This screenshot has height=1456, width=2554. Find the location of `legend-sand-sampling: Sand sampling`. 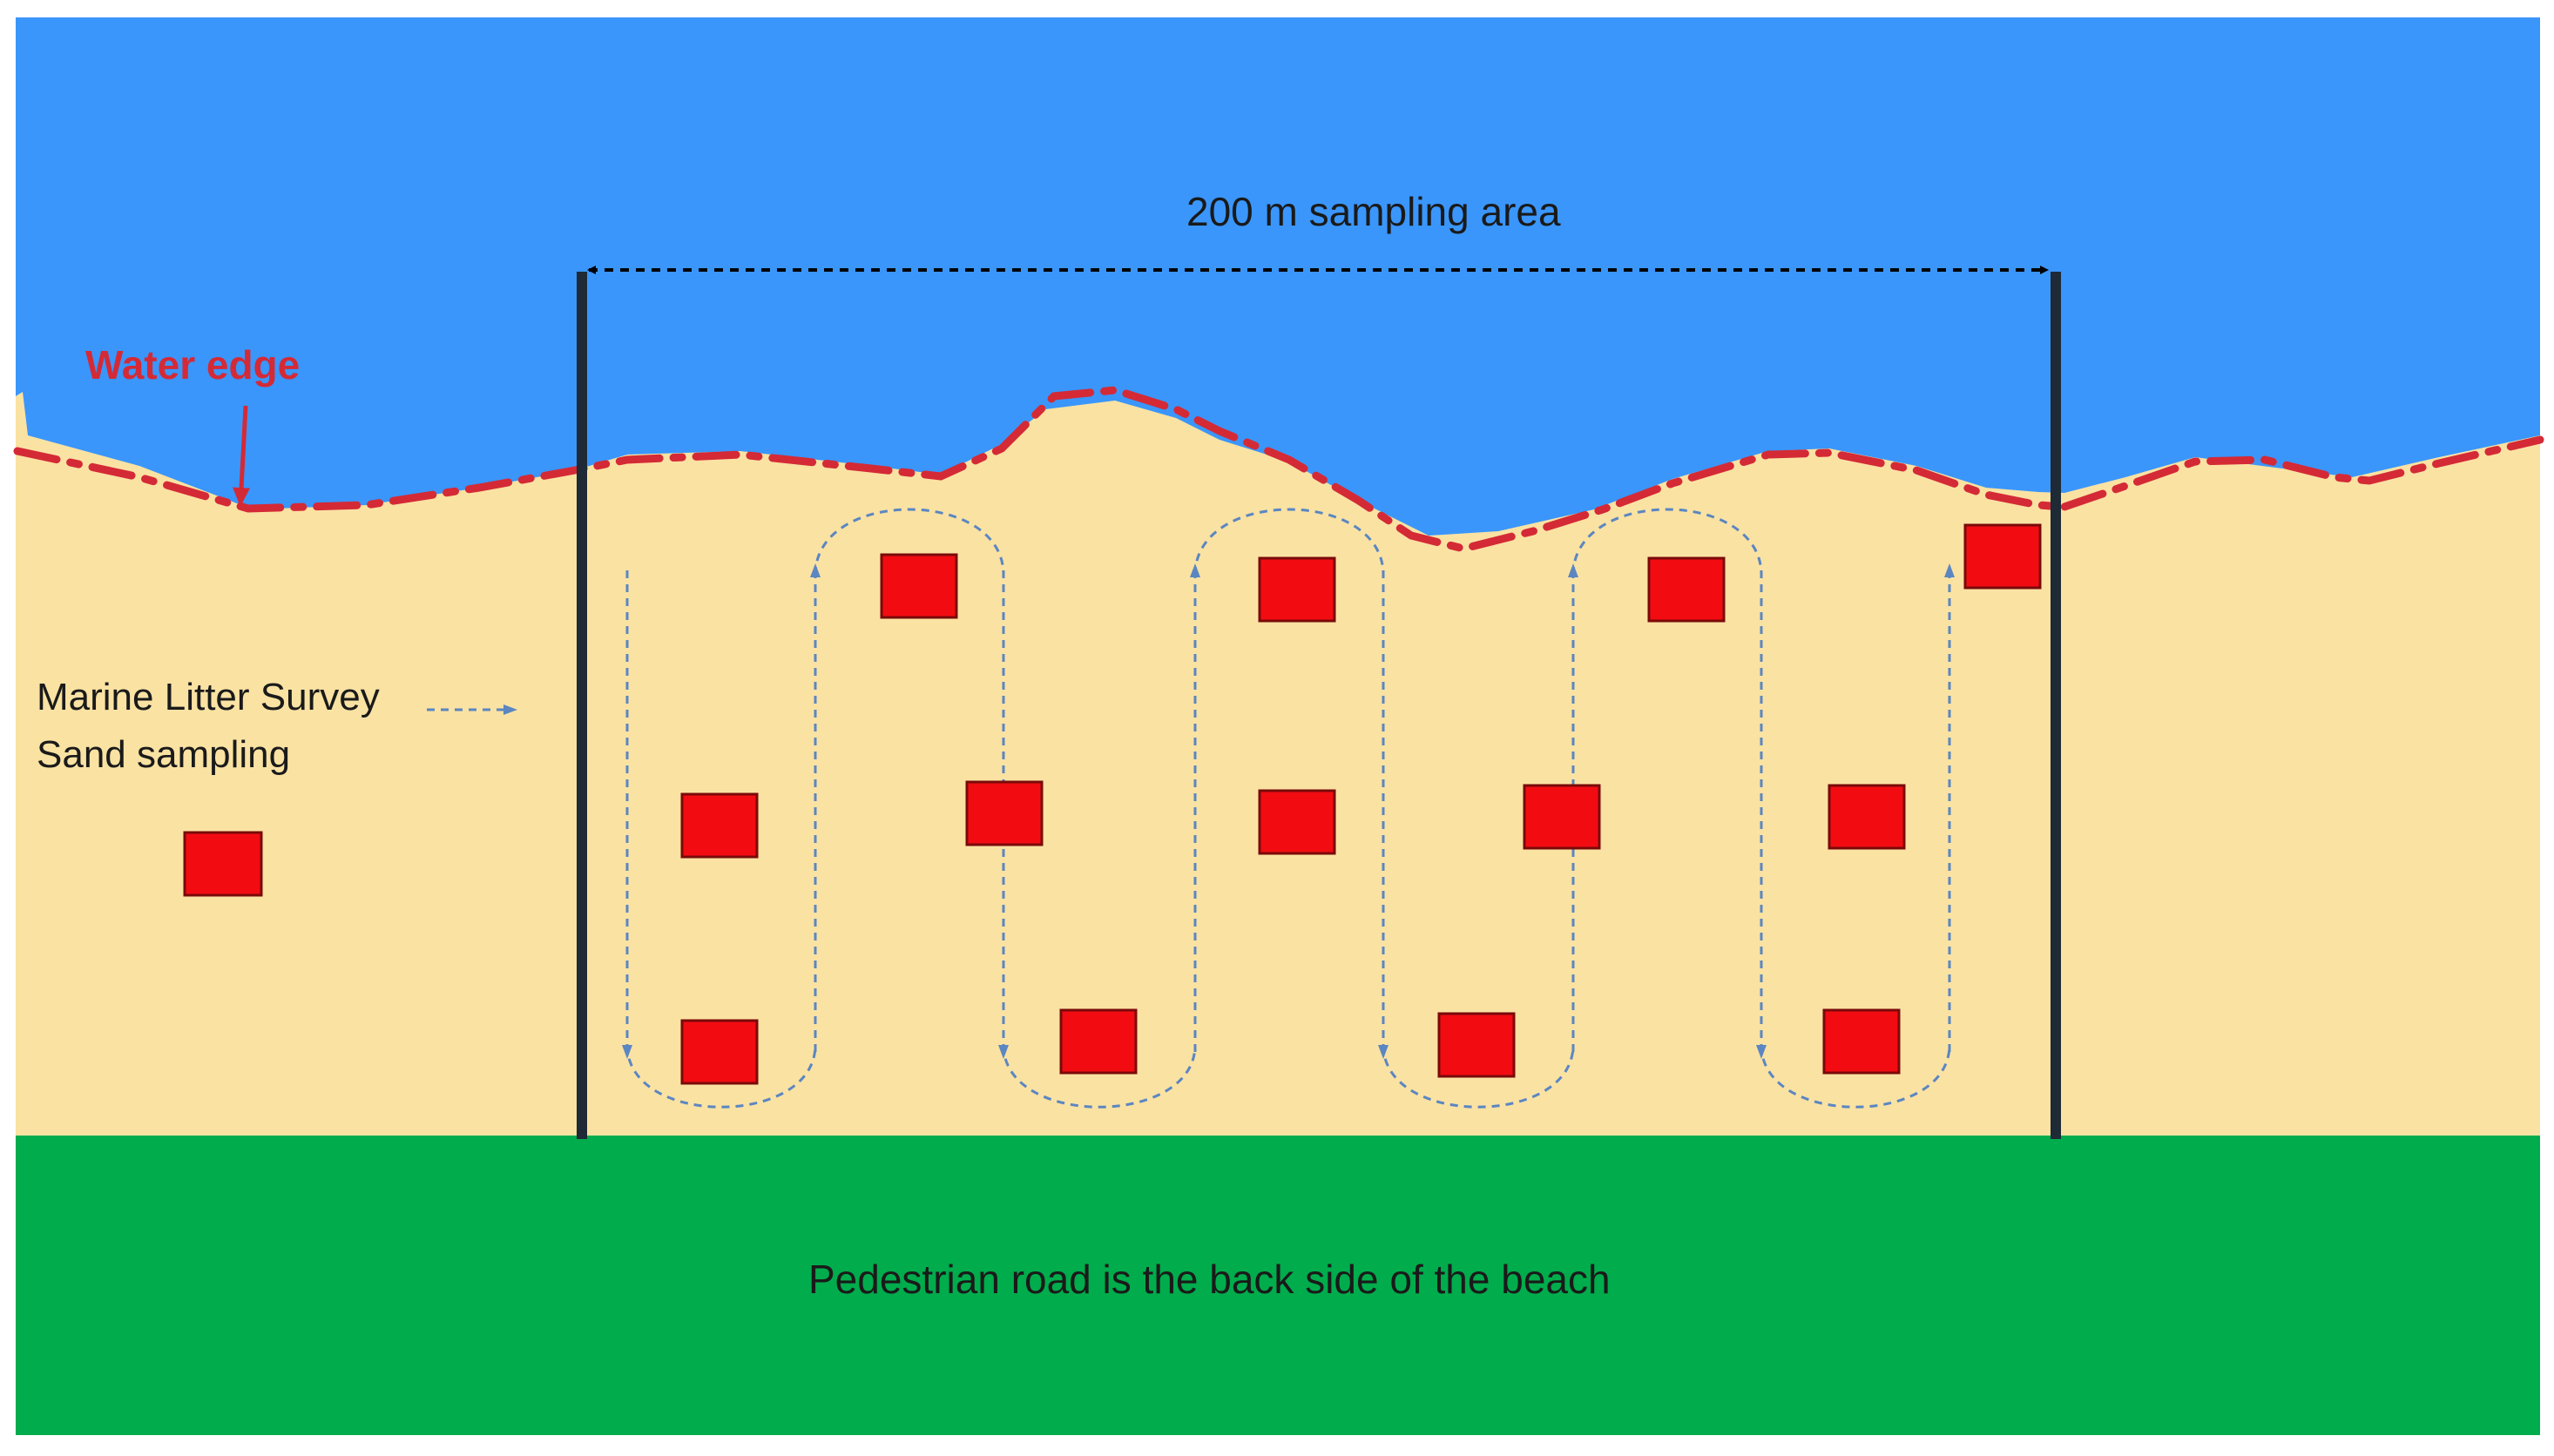

legend-sand-sampling: Sand sampling is located at coordinates (164, 754).